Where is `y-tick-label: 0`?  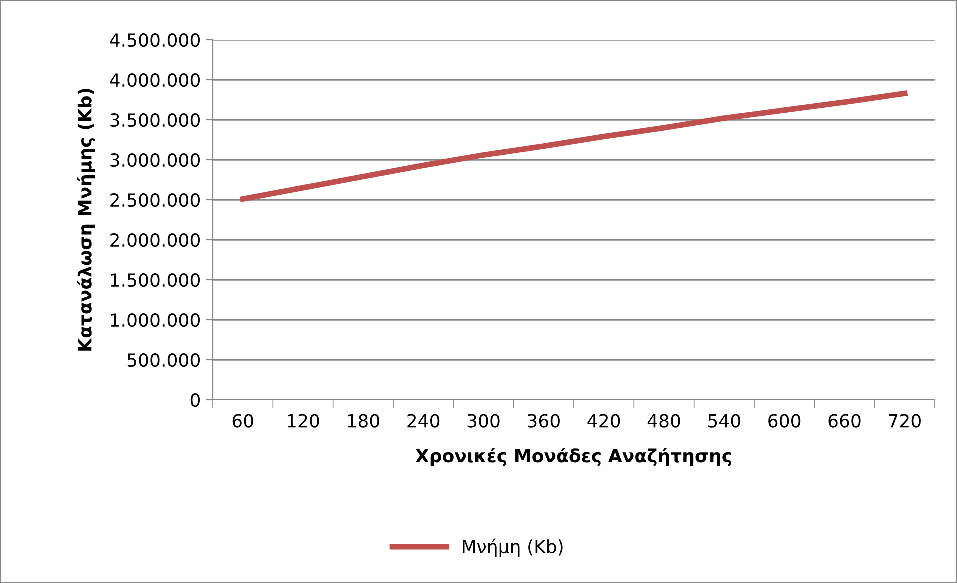
y-tick-label: 0 is located at coordinates (195, 400).